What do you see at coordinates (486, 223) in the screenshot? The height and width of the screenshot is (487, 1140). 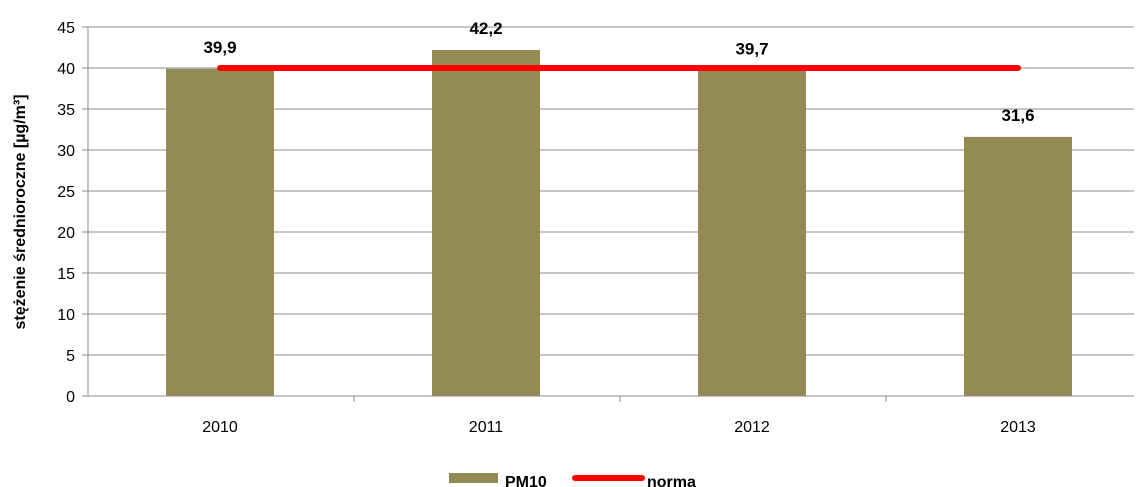 I see `bar-2011` at bounding box center [486, 223].